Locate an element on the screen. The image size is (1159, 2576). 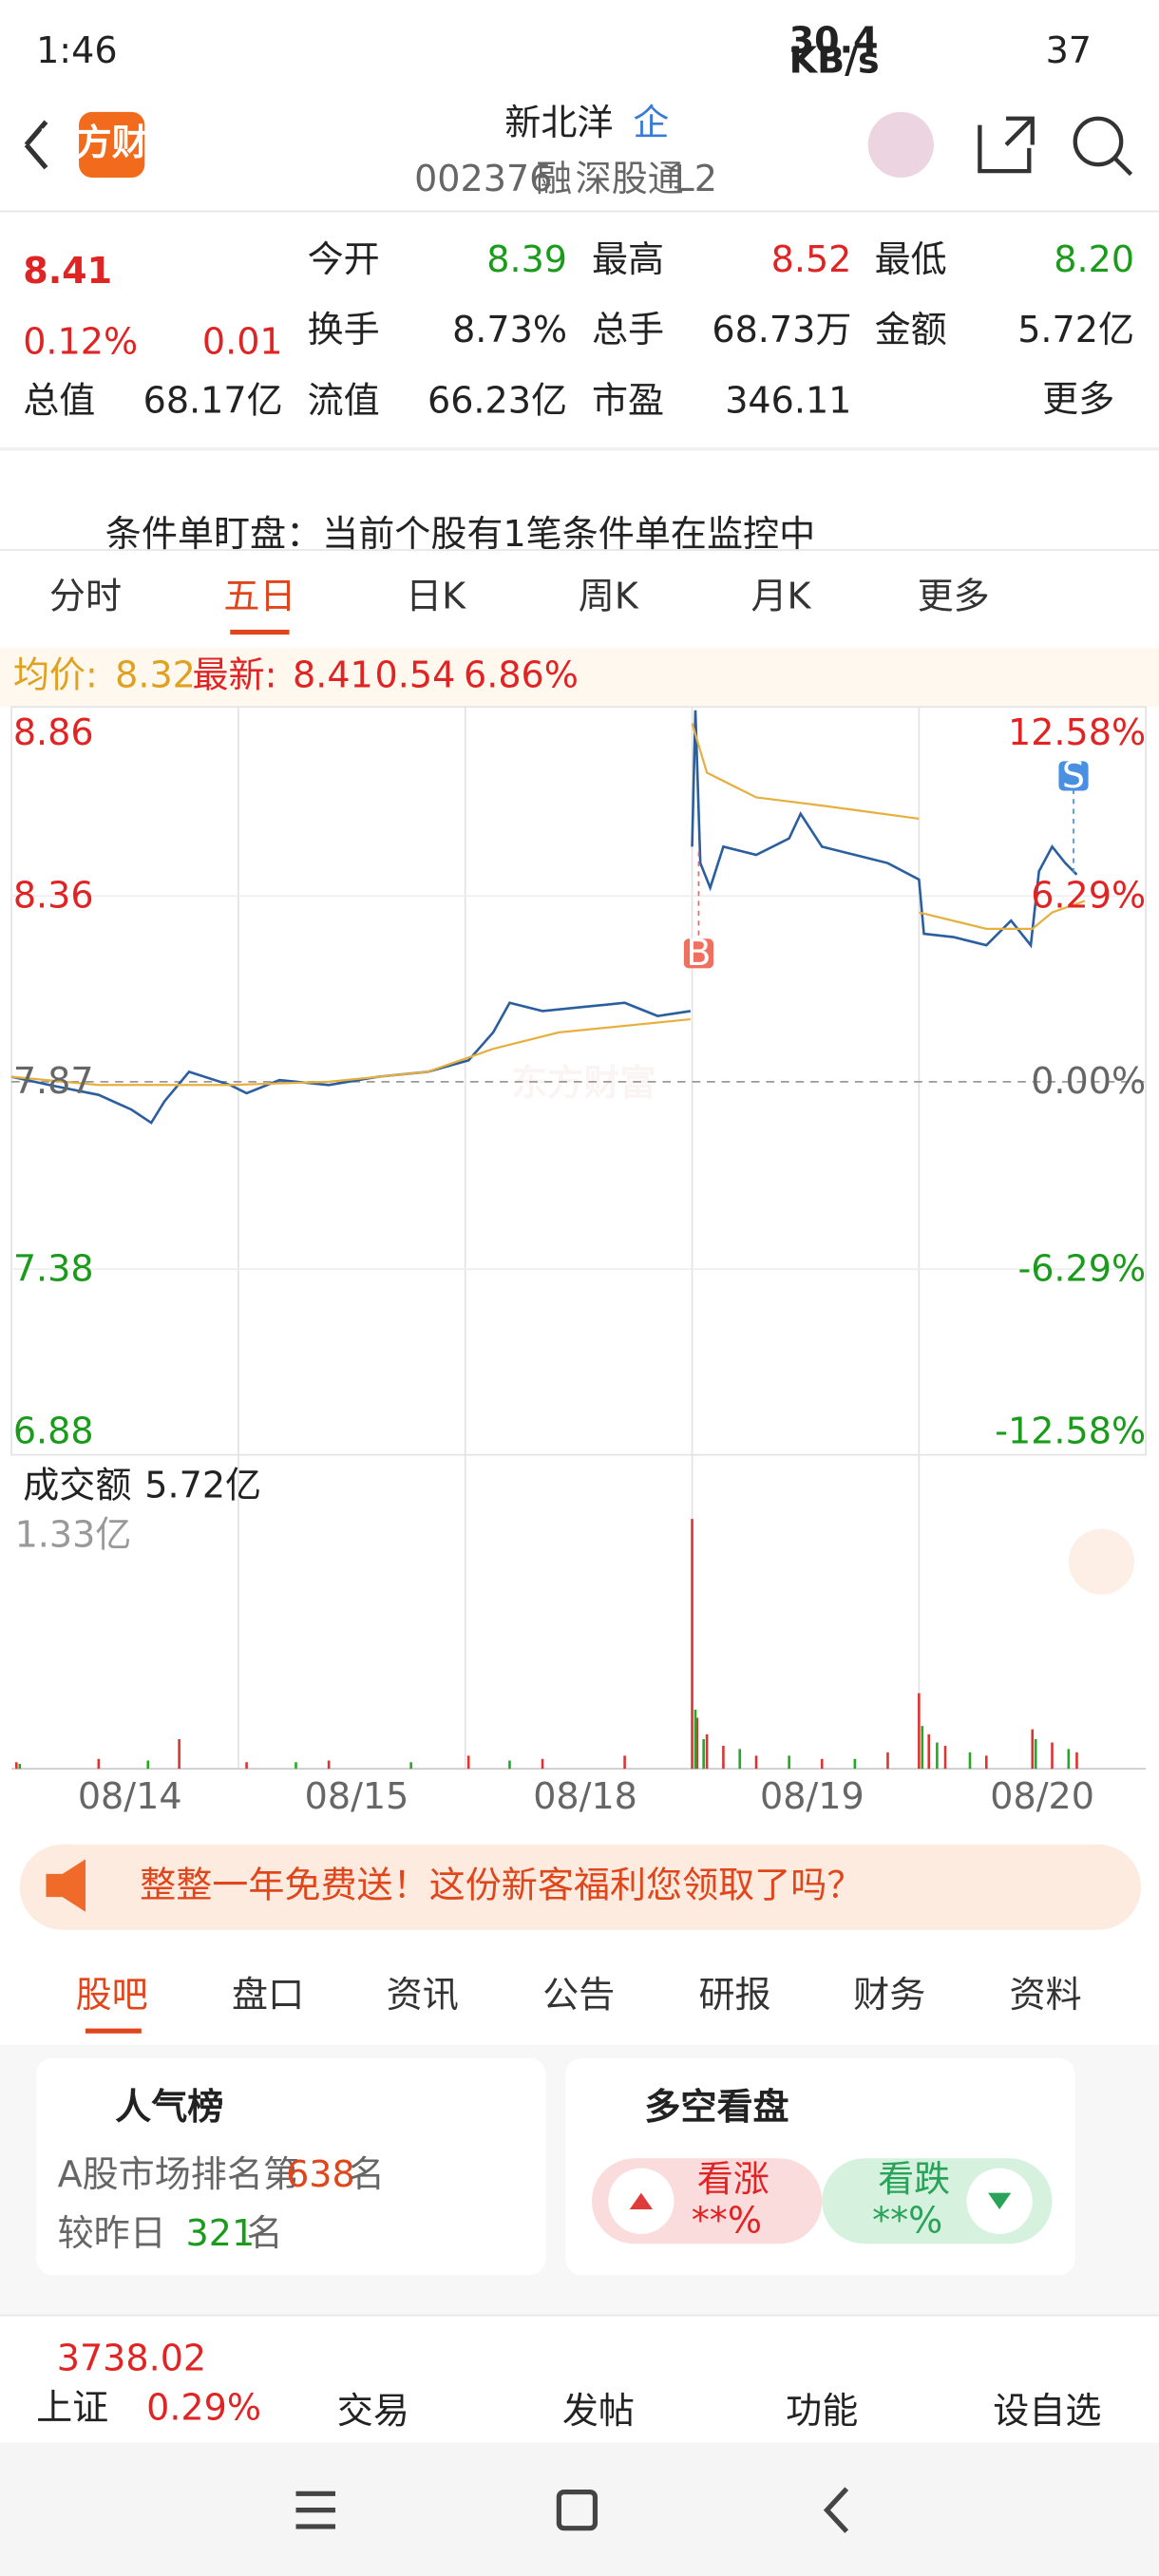
change: 0.01 is located at coordinates (242, 341).